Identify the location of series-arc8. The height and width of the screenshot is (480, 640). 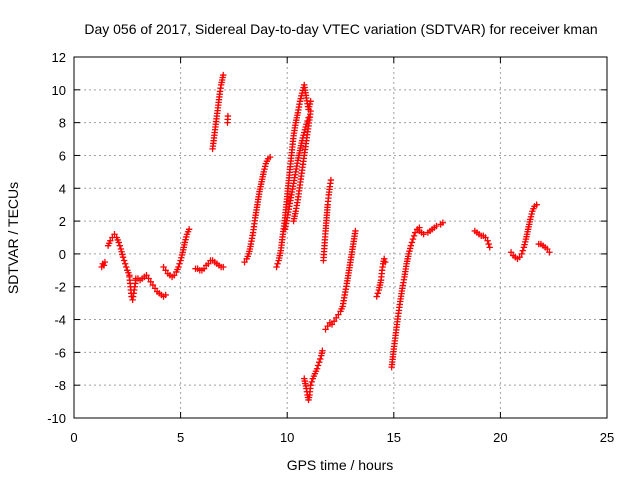
(228, 119).